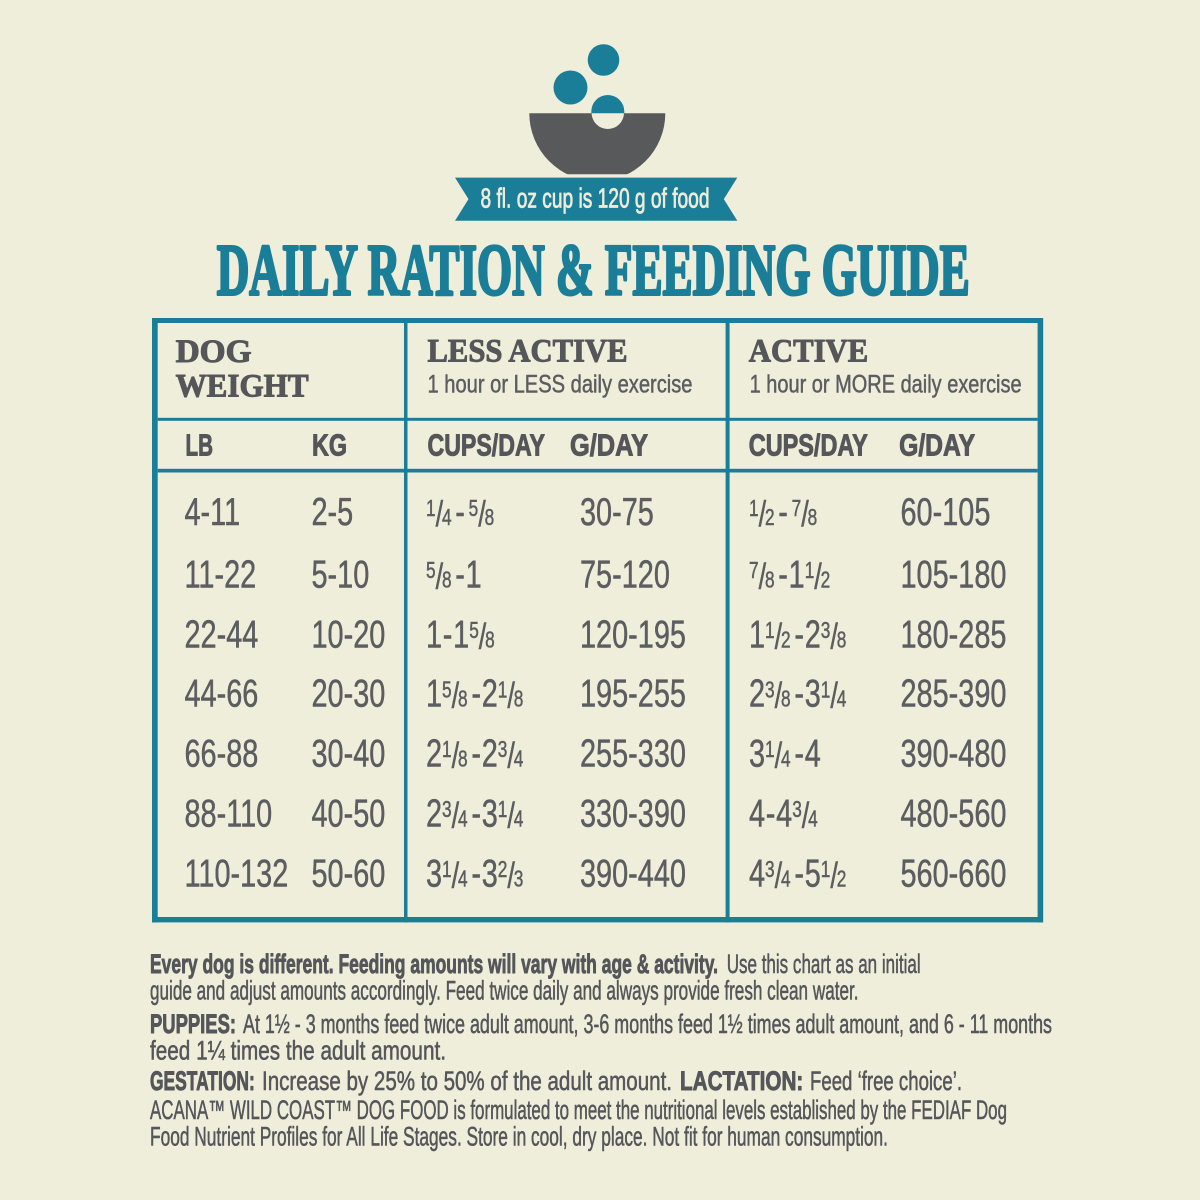 Image resolution: width=1200 pixels, height=1200 pixels. I want to click on svg-text: 44-66, so click(222, 694).